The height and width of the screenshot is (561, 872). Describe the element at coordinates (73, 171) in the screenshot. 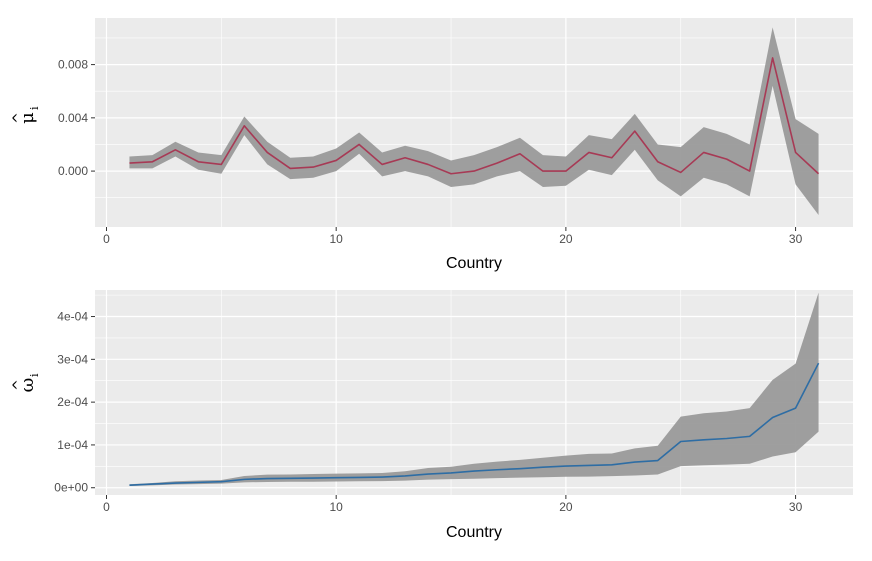

I see `mu-y-tick-label: 0.000` at that location.